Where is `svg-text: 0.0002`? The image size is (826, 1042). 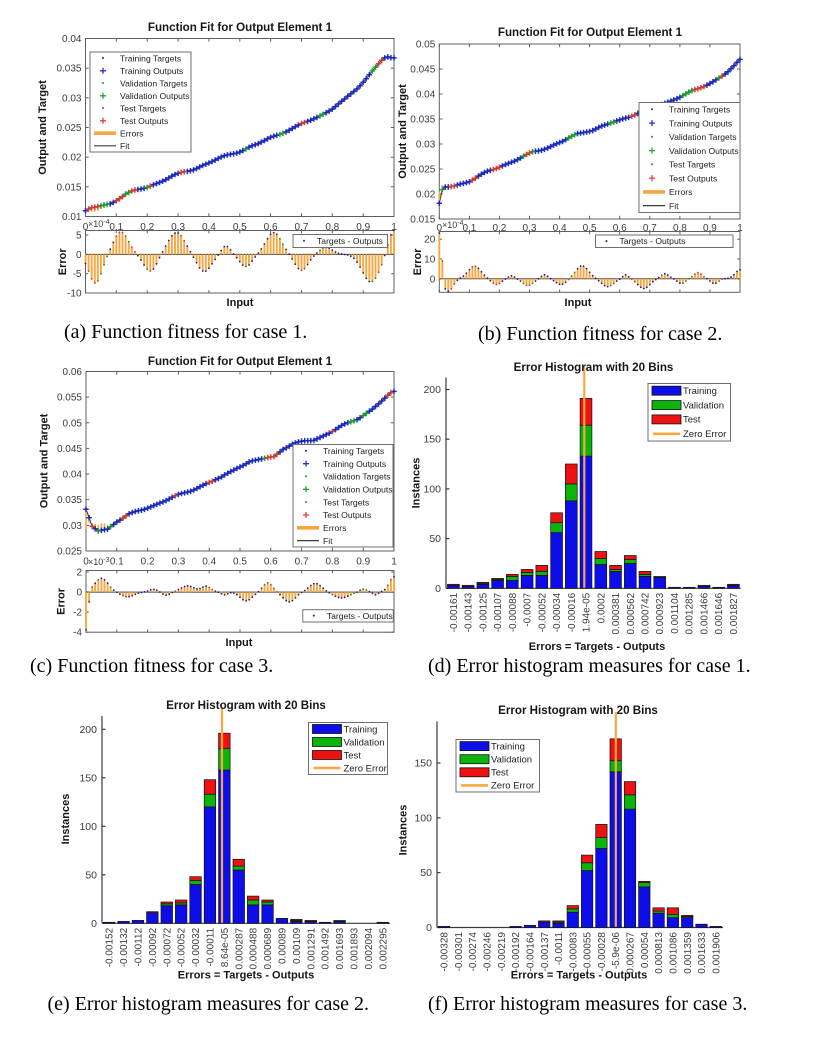
svg-text: 0.0002 is located at coordinates (601, 607).